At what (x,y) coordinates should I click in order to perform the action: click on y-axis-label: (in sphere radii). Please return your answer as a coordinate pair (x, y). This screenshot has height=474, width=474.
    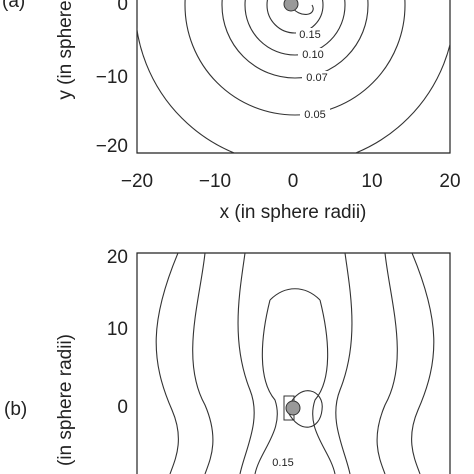
    Looking at the image, I should click on (65, 400).